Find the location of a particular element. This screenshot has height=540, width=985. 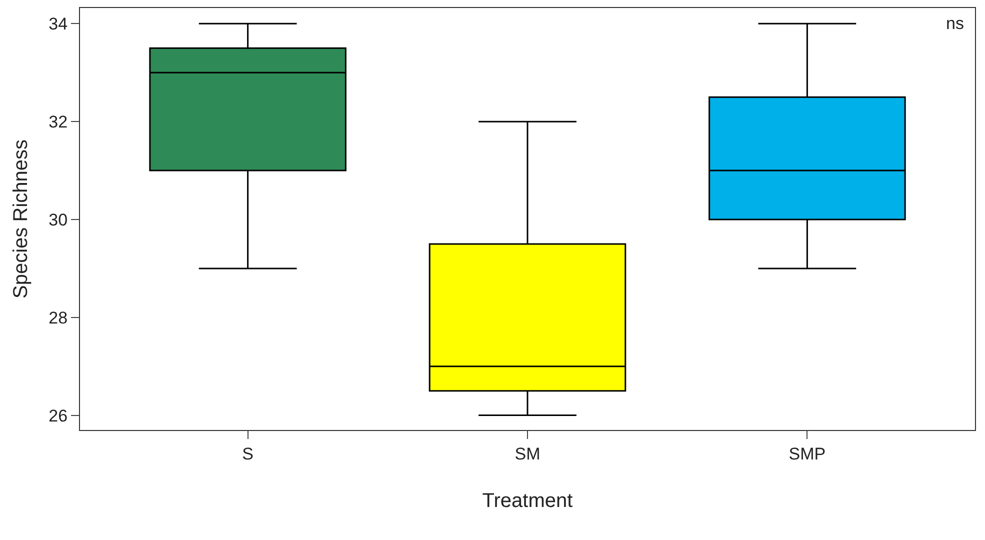

x-axis-title: Treatment is located at coordinates (528, 501).